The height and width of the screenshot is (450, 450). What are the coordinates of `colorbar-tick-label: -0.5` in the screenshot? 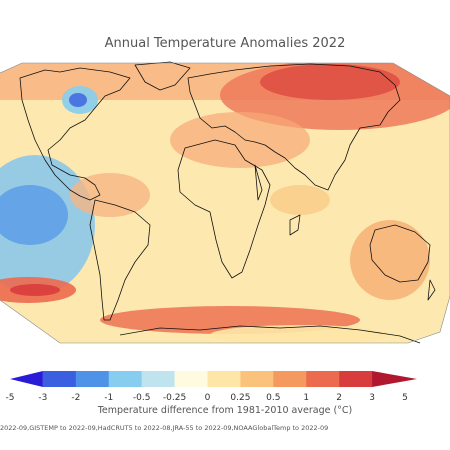 It's located at (142, 398).